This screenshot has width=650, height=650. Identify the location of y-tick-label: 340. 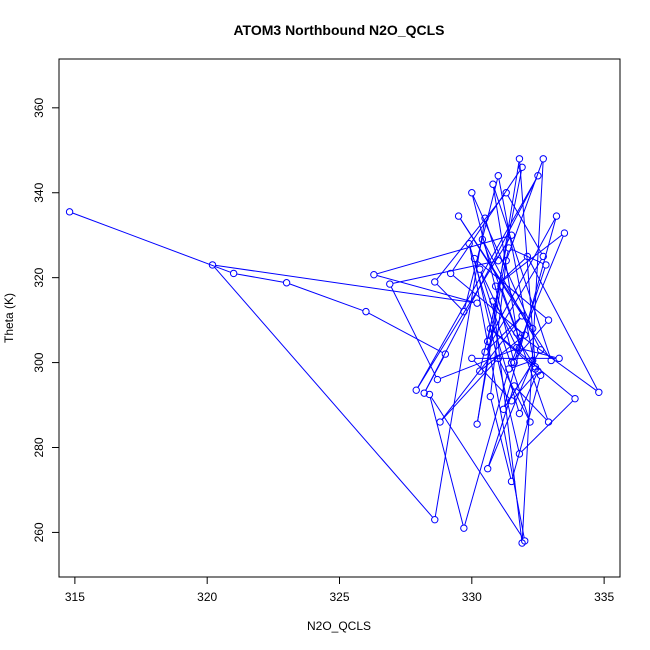
(39, 192).